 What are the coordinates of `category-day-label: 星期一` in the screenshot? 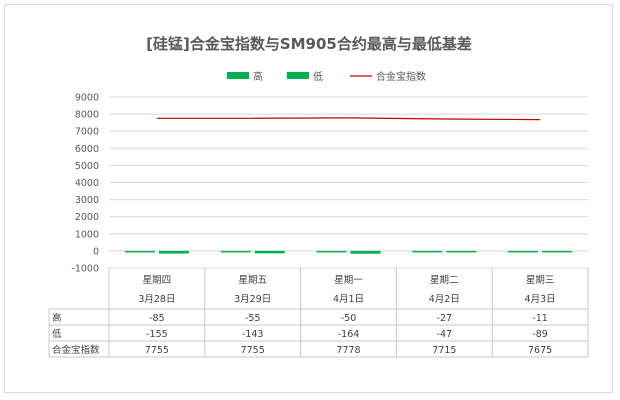 It's located at (348, 280).